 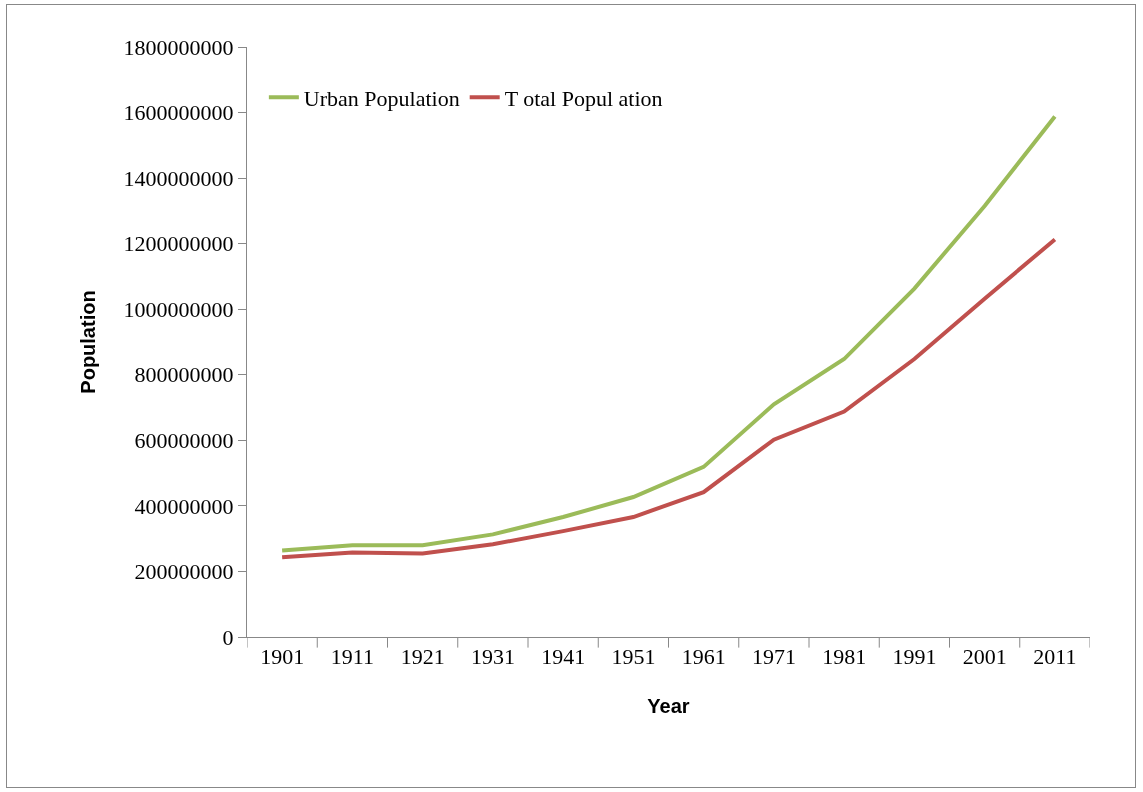 I want to click on x-tick-label: 2001, so click(x=984, y=657).